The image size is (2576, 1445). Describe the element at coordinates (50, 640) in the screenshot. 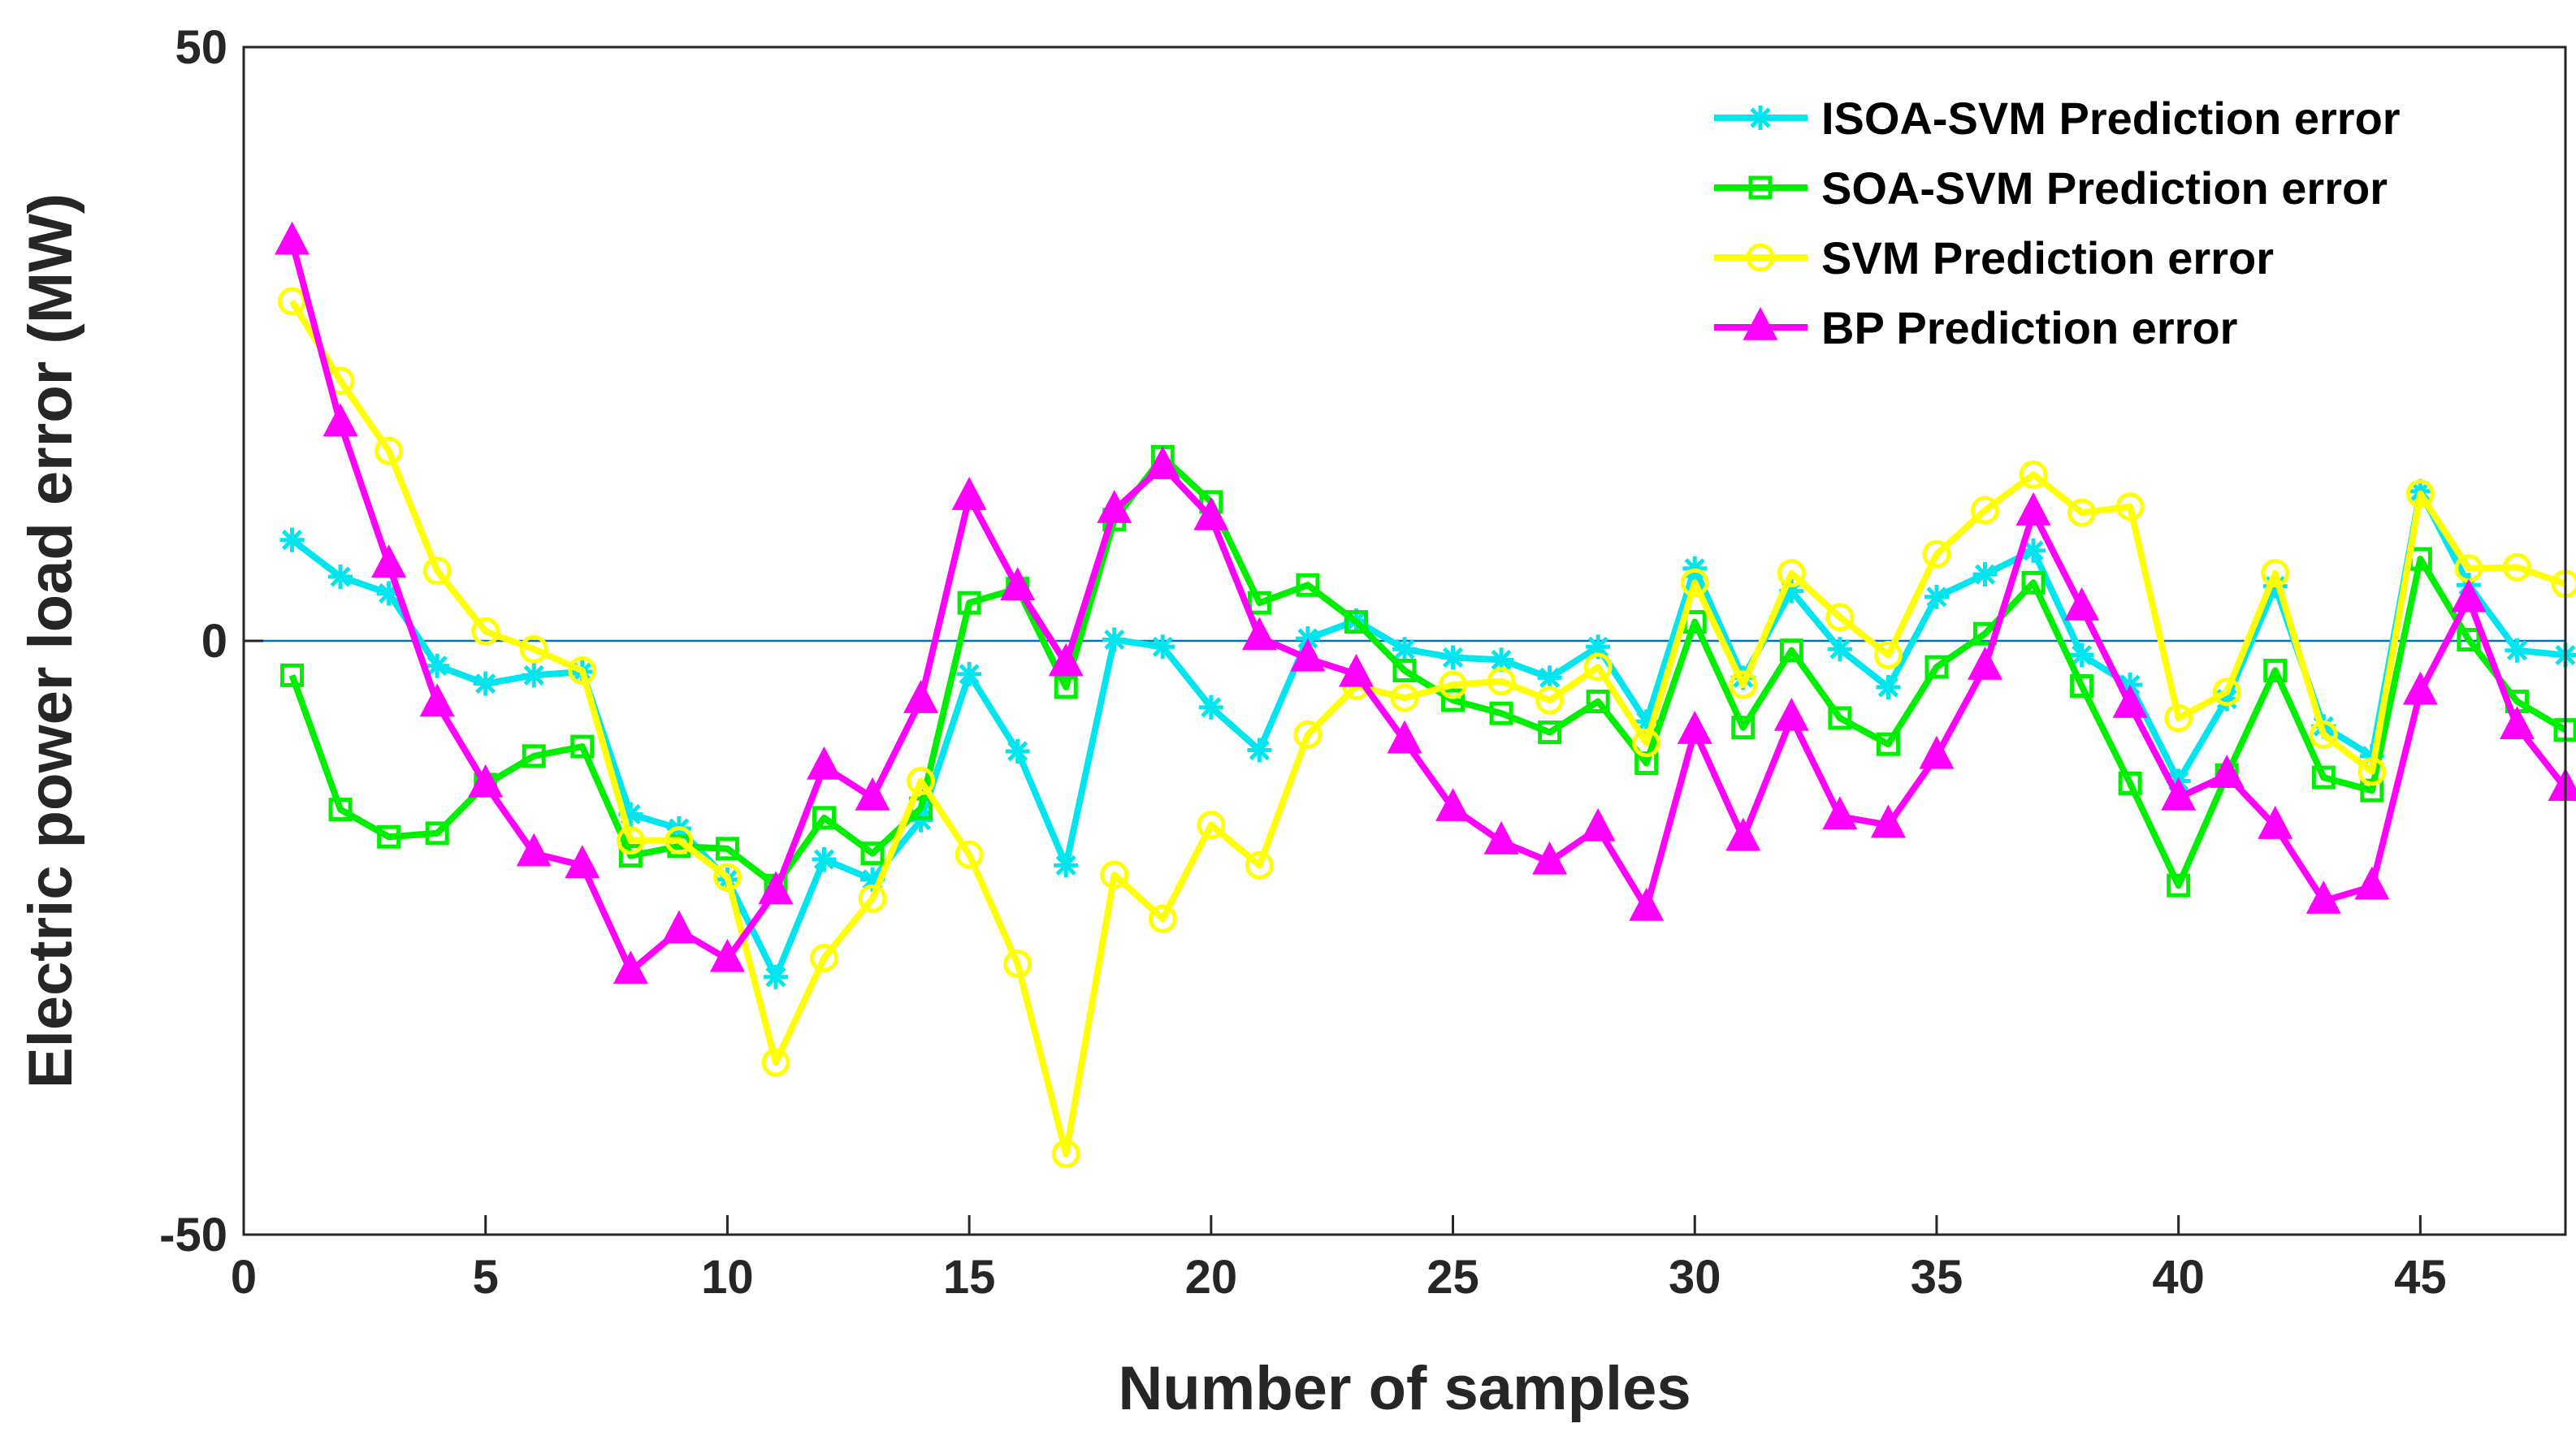

I see `y-axis-label: Electric power load error (MW)` at that location.